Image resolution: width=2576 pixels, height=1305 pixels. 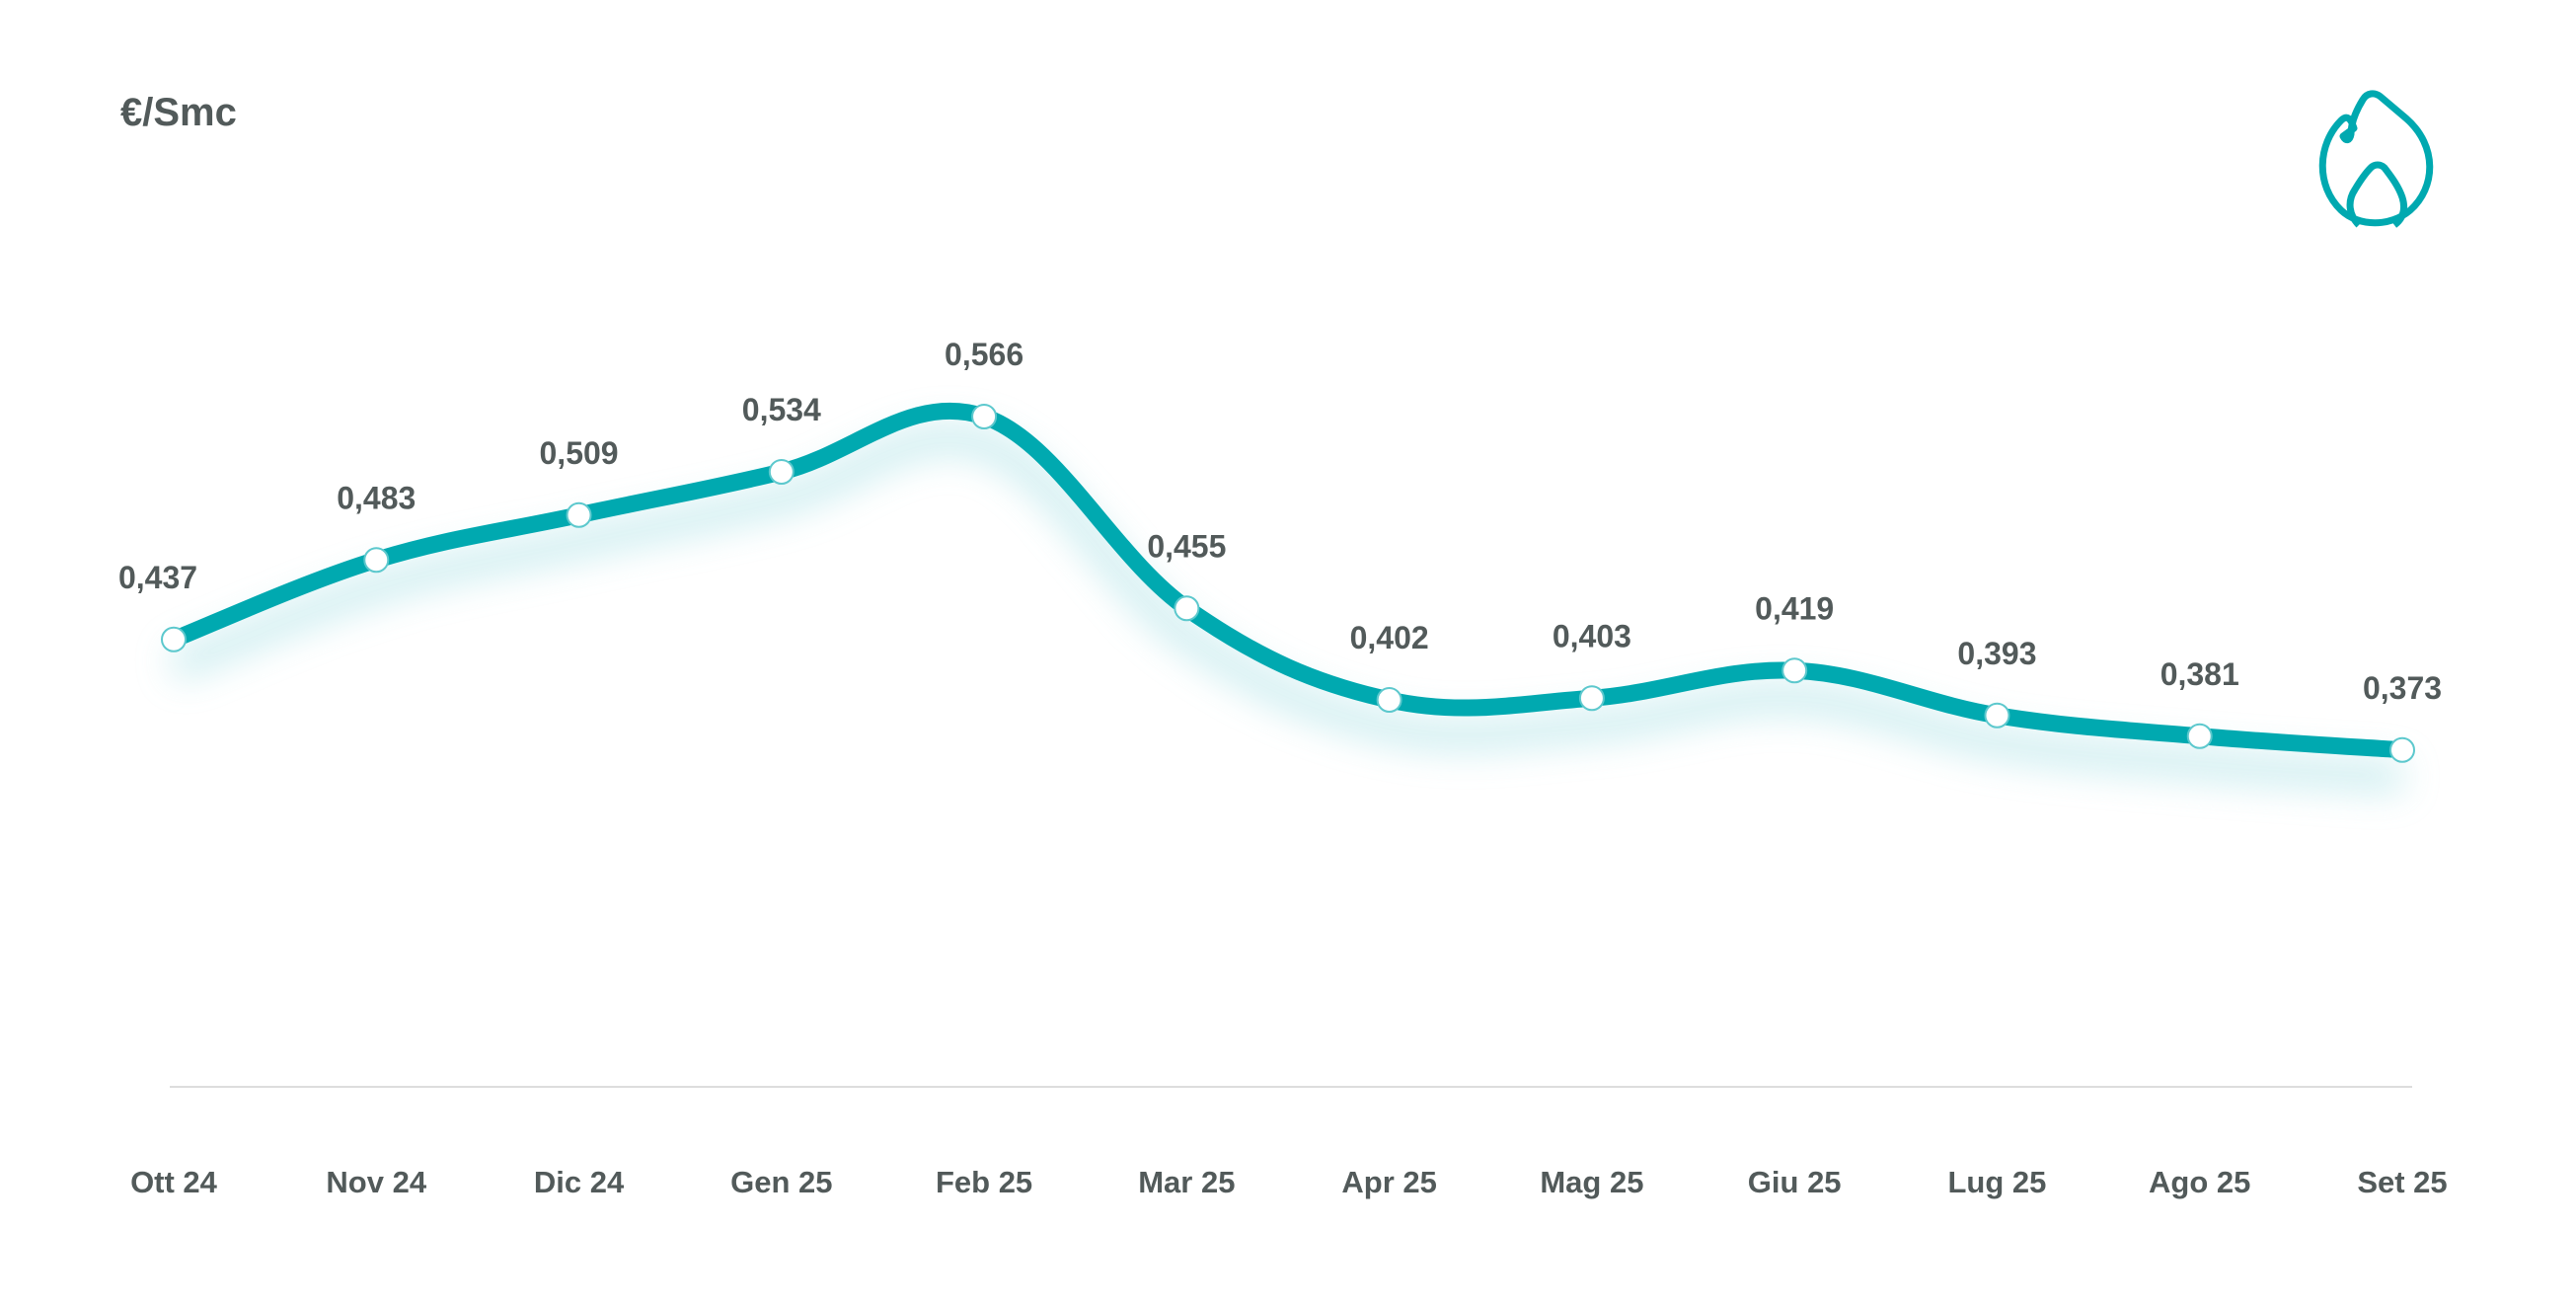 What do you see at coordinates (2402, 1182) in the screenshot?
I see `x-tick-label: Set 25` at bounding box center [2402, 1182].